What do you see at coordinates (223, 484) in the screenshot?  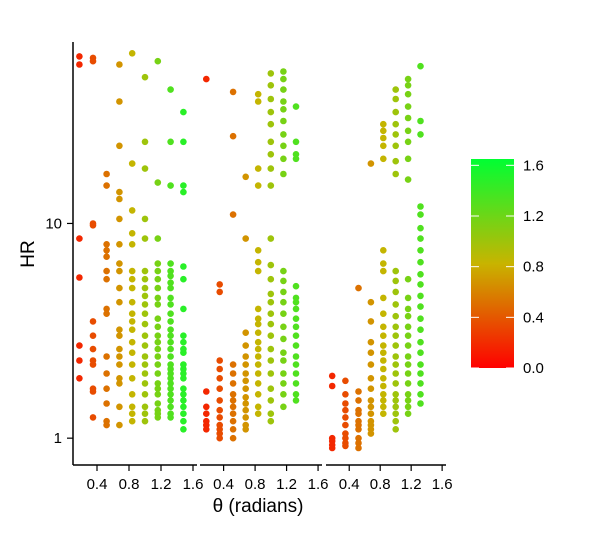 I see `x-tick-label: 0.4` at bounding box center [223, 484].